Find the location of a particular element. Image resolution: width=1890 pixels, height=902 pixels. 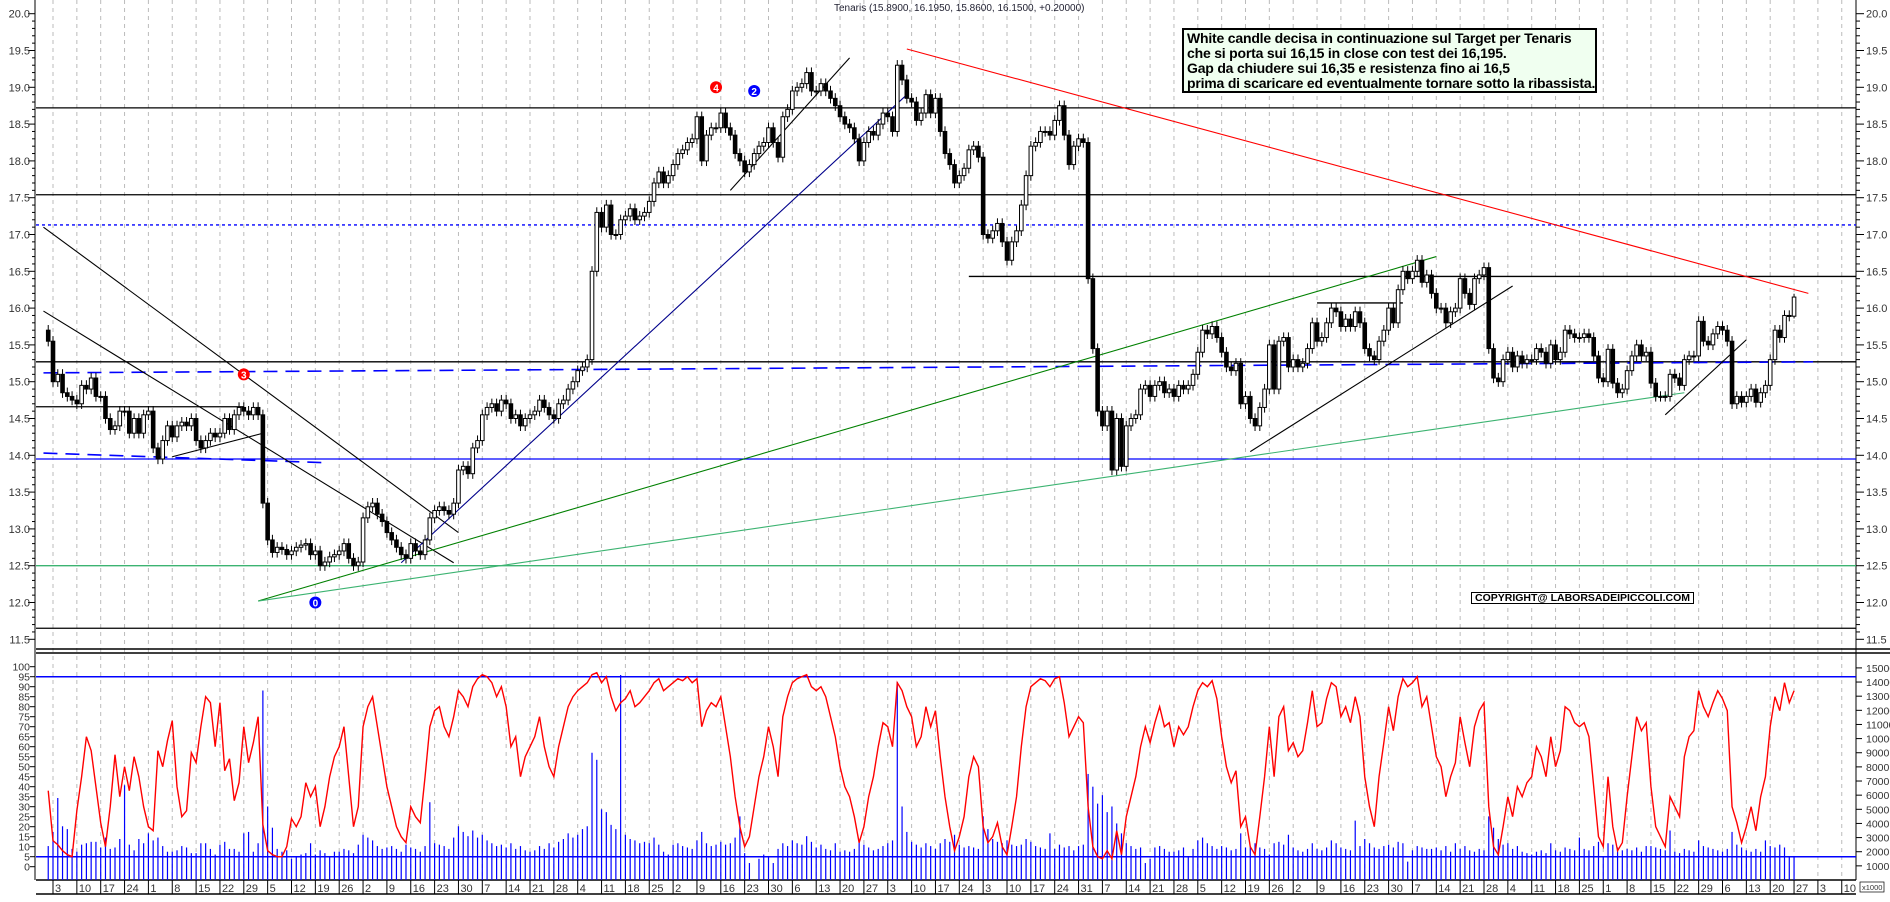

price-tick-label: 12.5 is located at coordinates (19, 567).